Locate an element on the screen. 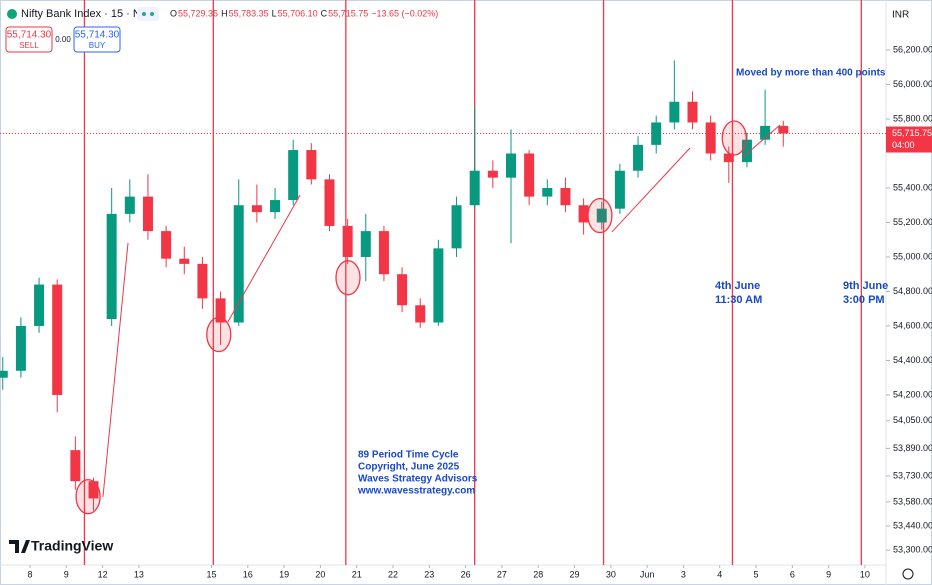  ohlc-key: O is located at coordinates (173, 13).